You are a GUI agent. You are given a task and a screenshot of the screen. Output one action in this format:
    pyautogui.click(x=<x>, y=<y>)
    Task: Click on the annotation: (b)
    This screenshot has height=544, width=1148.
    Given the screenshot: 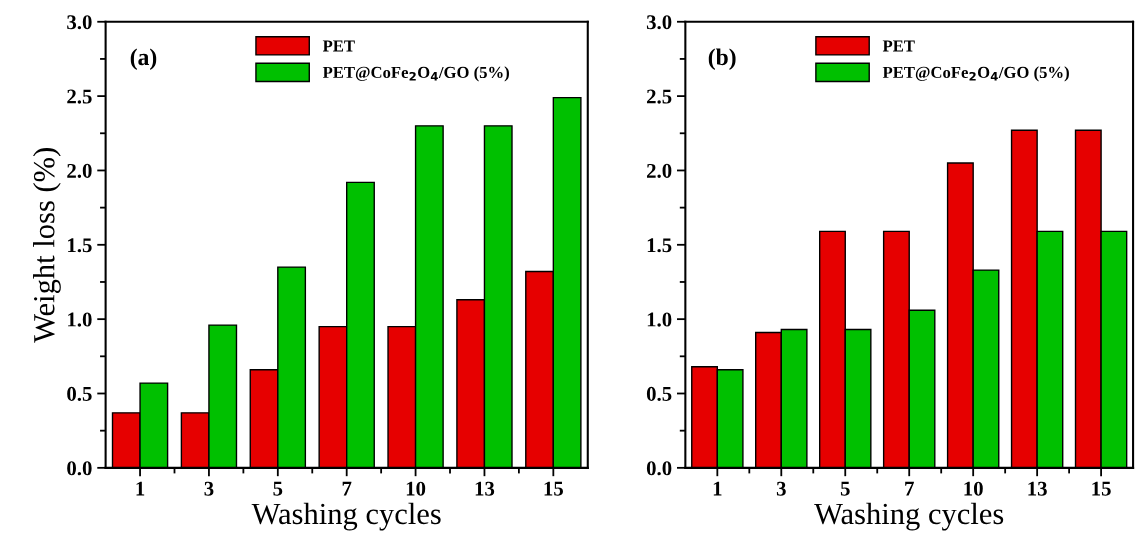 What is the action you would take?
    pyautogui.click(x=722, y=59)
    